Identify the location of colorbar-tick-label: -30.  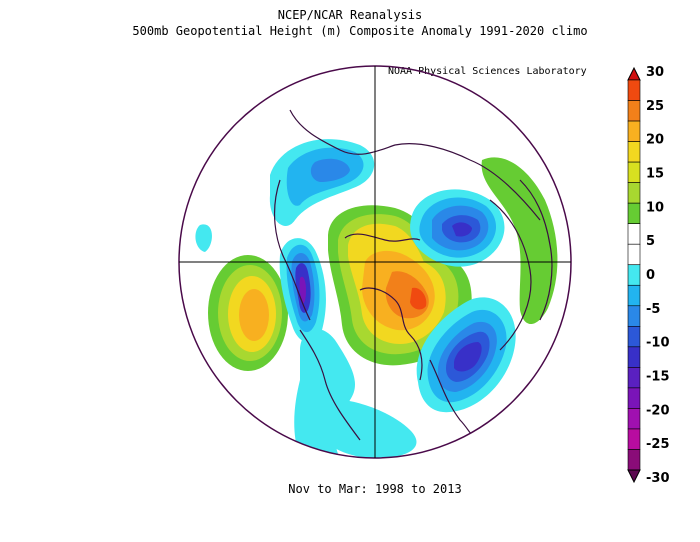
(658, 478).